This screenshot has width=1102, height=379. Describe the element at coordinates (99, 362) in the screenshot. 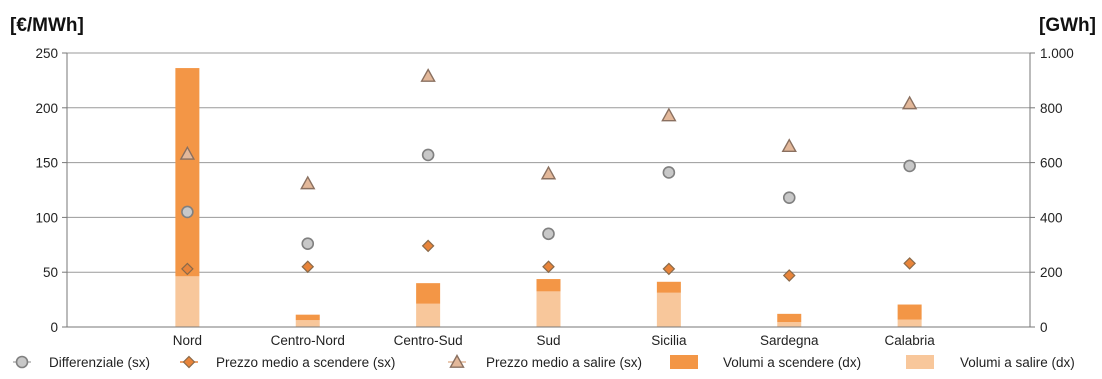

I see `legend-differenziale-sx-label: Differenziale (sx)` at that location.